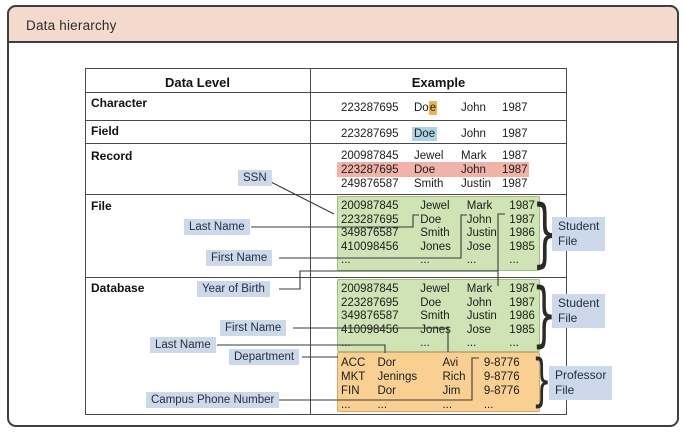 This screenshot has height=436, width=686. I want to click on database-student-file-tag: Student File, so click(579, 311).